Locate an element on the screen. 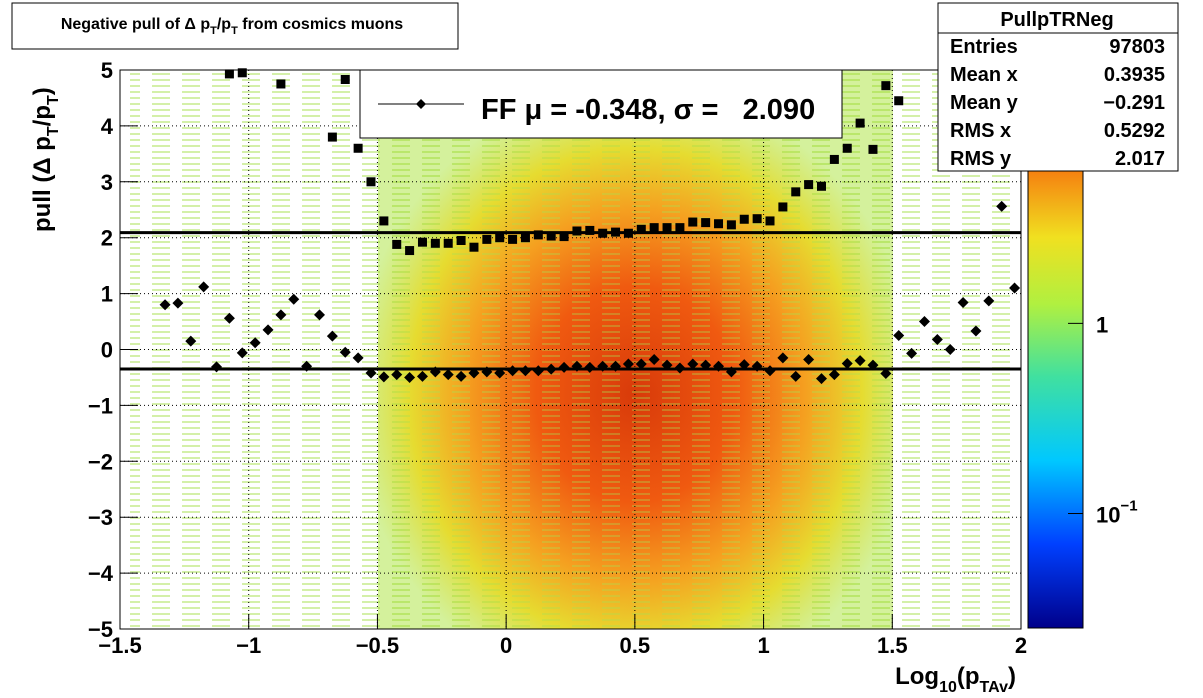 The image size is (1203, 698). stats-name: RMS y is located at coordinates (981, 159).